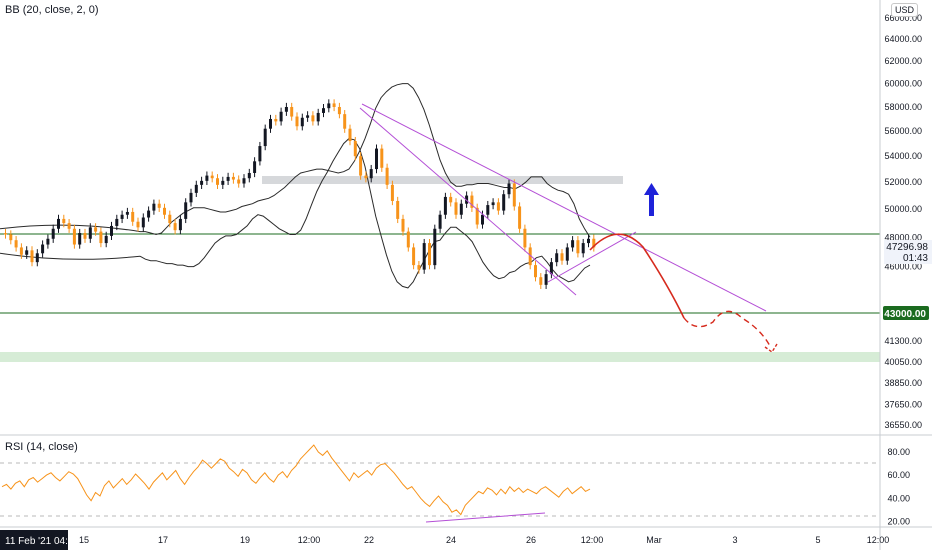 The height and width of the screenshot is (550, 932). I want to click on countdown-label: 01:43, so click(915, 258).